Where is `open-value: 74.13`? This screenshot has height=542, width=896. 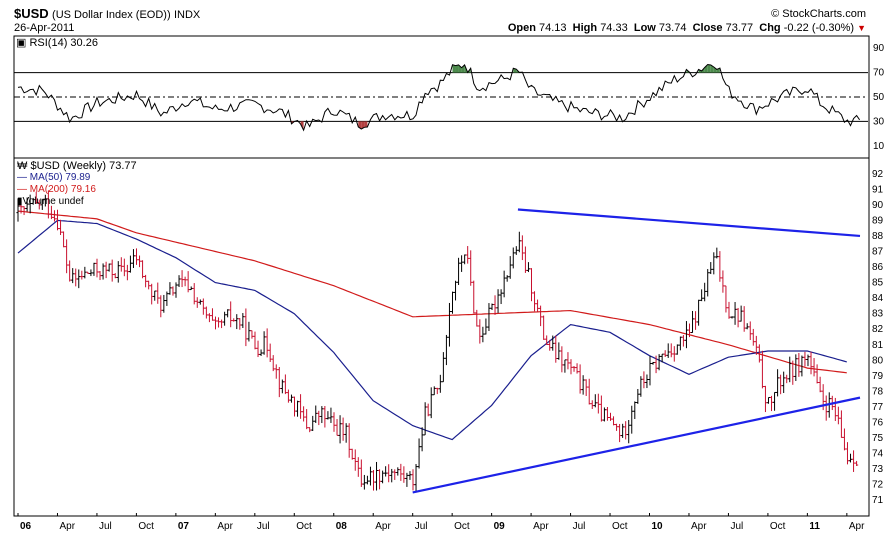 open-value: 74.13 is located at coordinates (553, 28).